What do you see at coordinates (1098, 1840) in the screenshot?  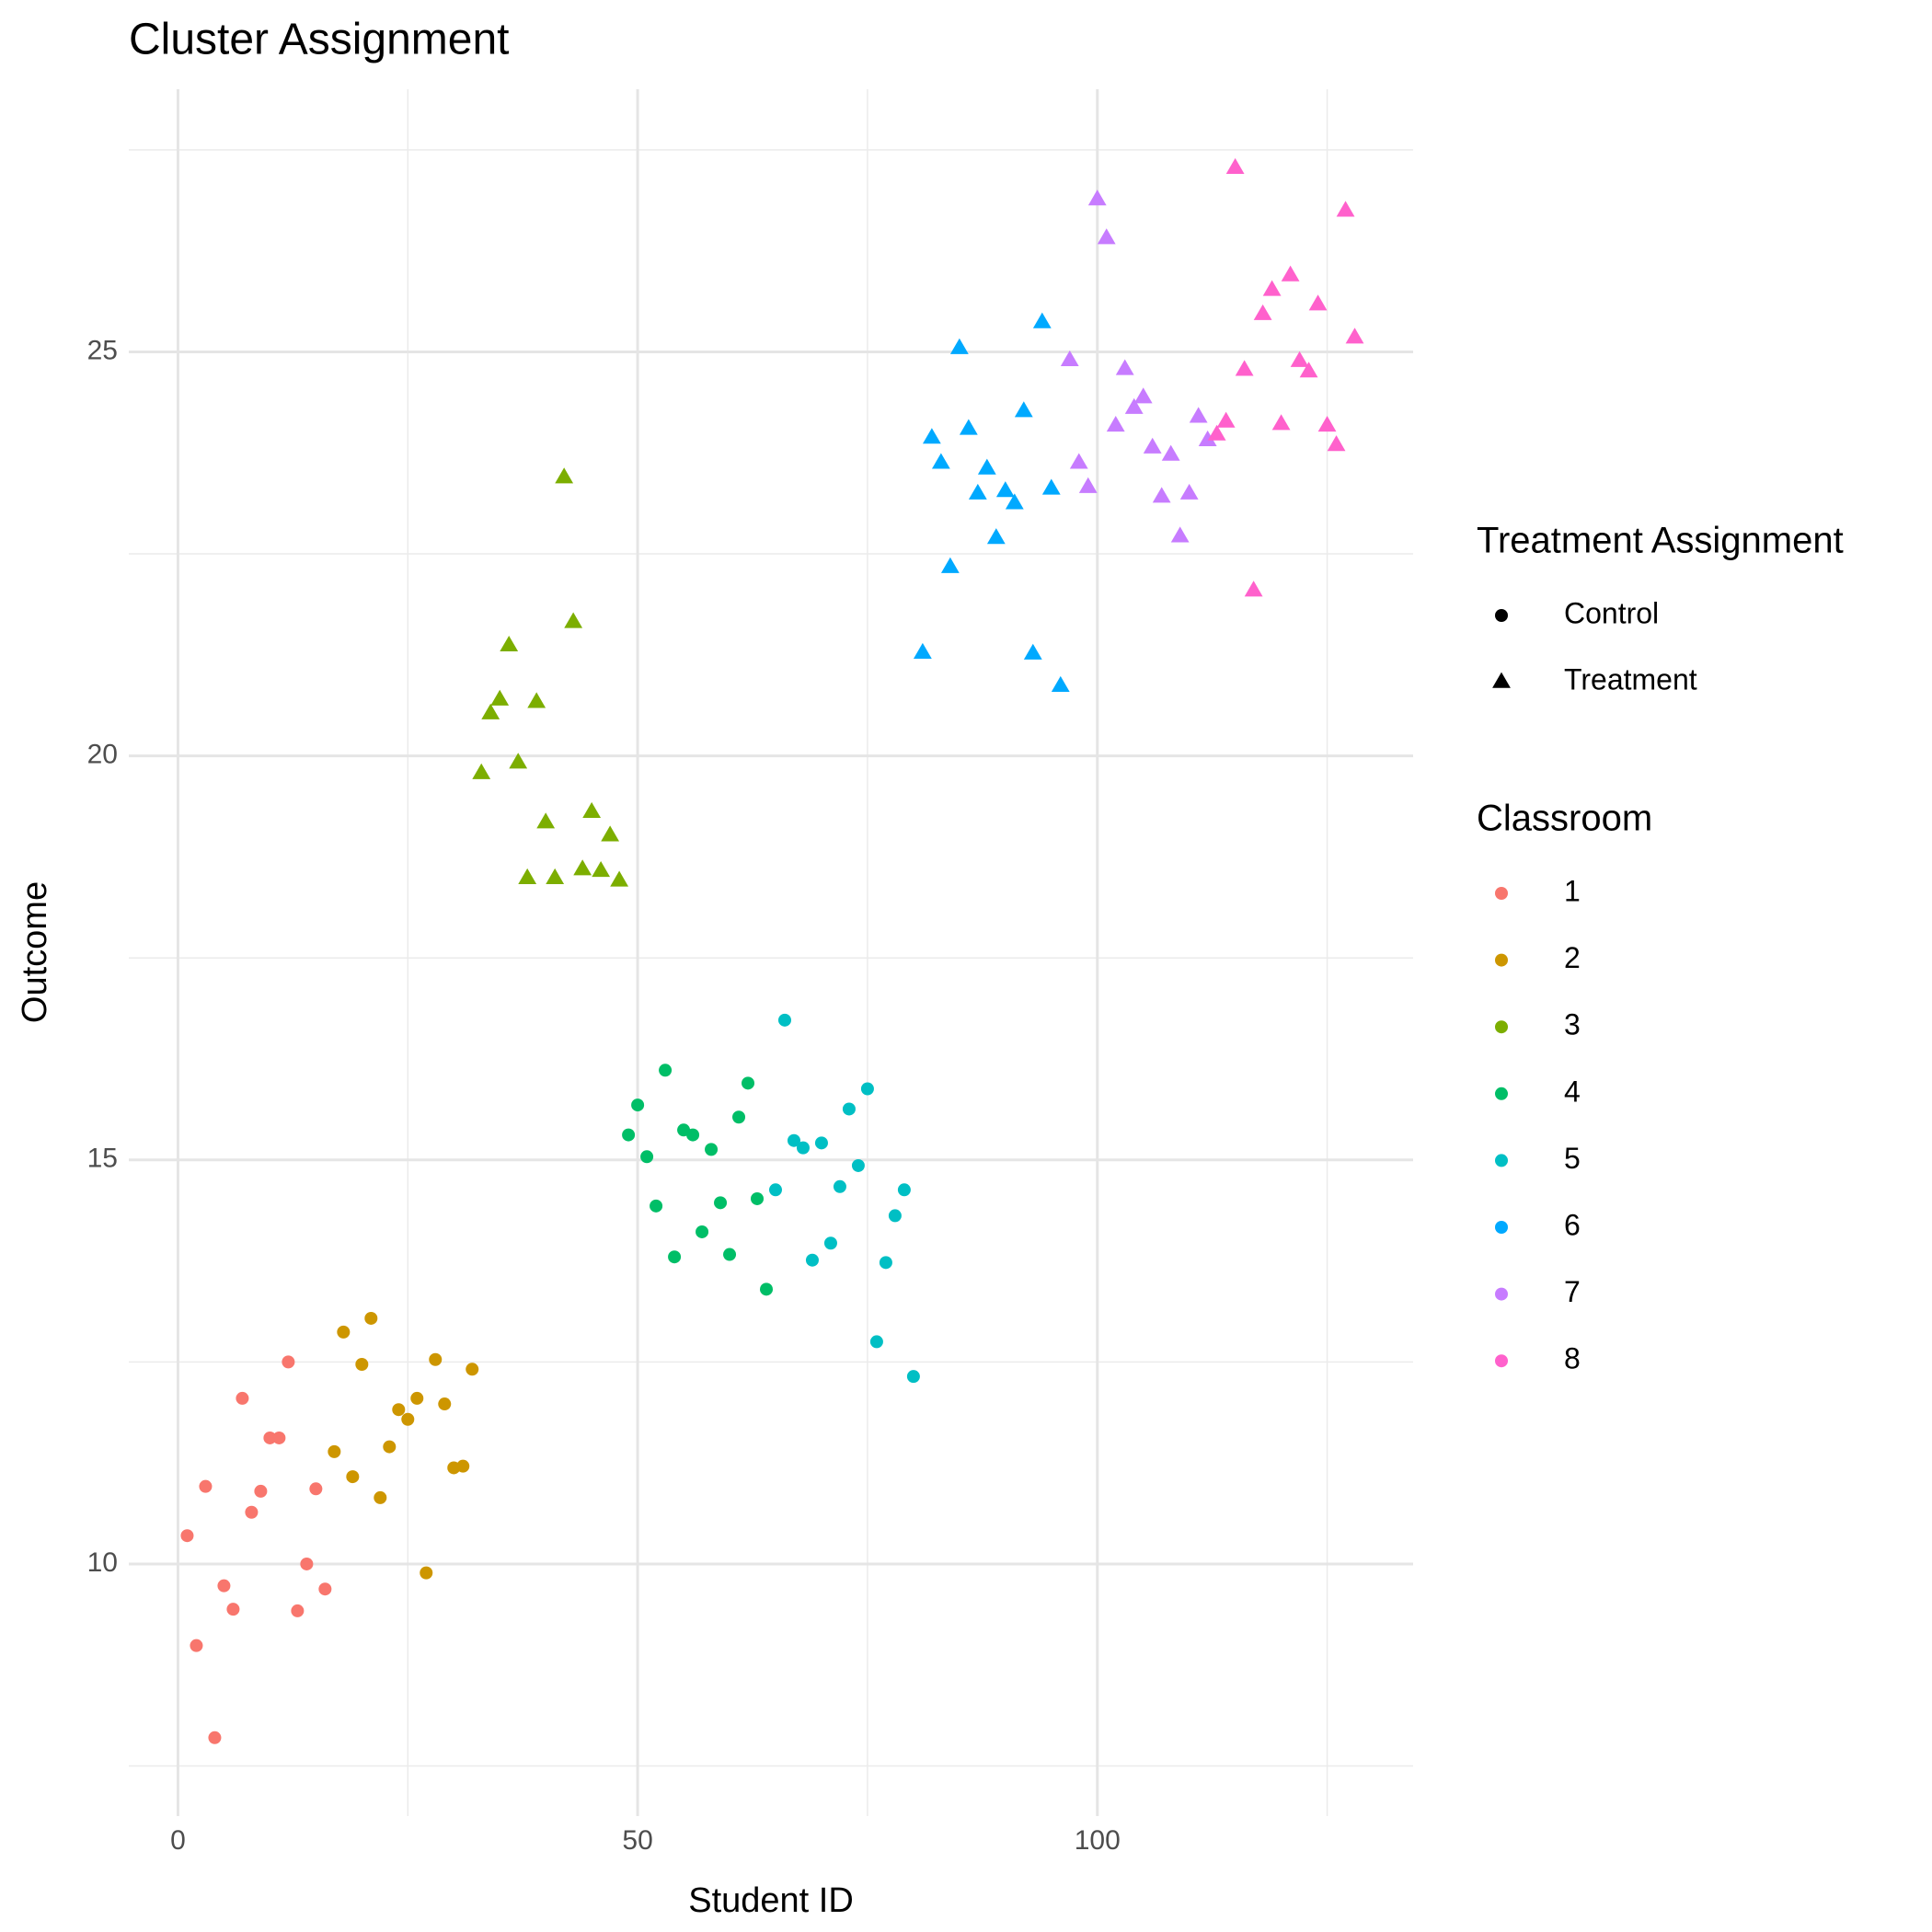 I see `x-tick-label: 100` at bounding box center [1098, 1840].